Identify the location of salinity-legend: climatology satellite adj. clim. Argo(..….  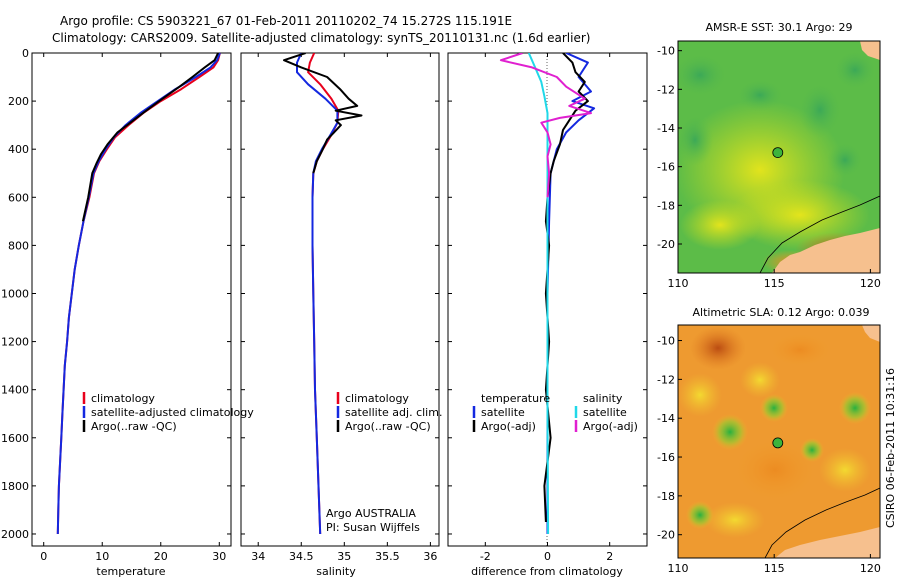
(389, 412).